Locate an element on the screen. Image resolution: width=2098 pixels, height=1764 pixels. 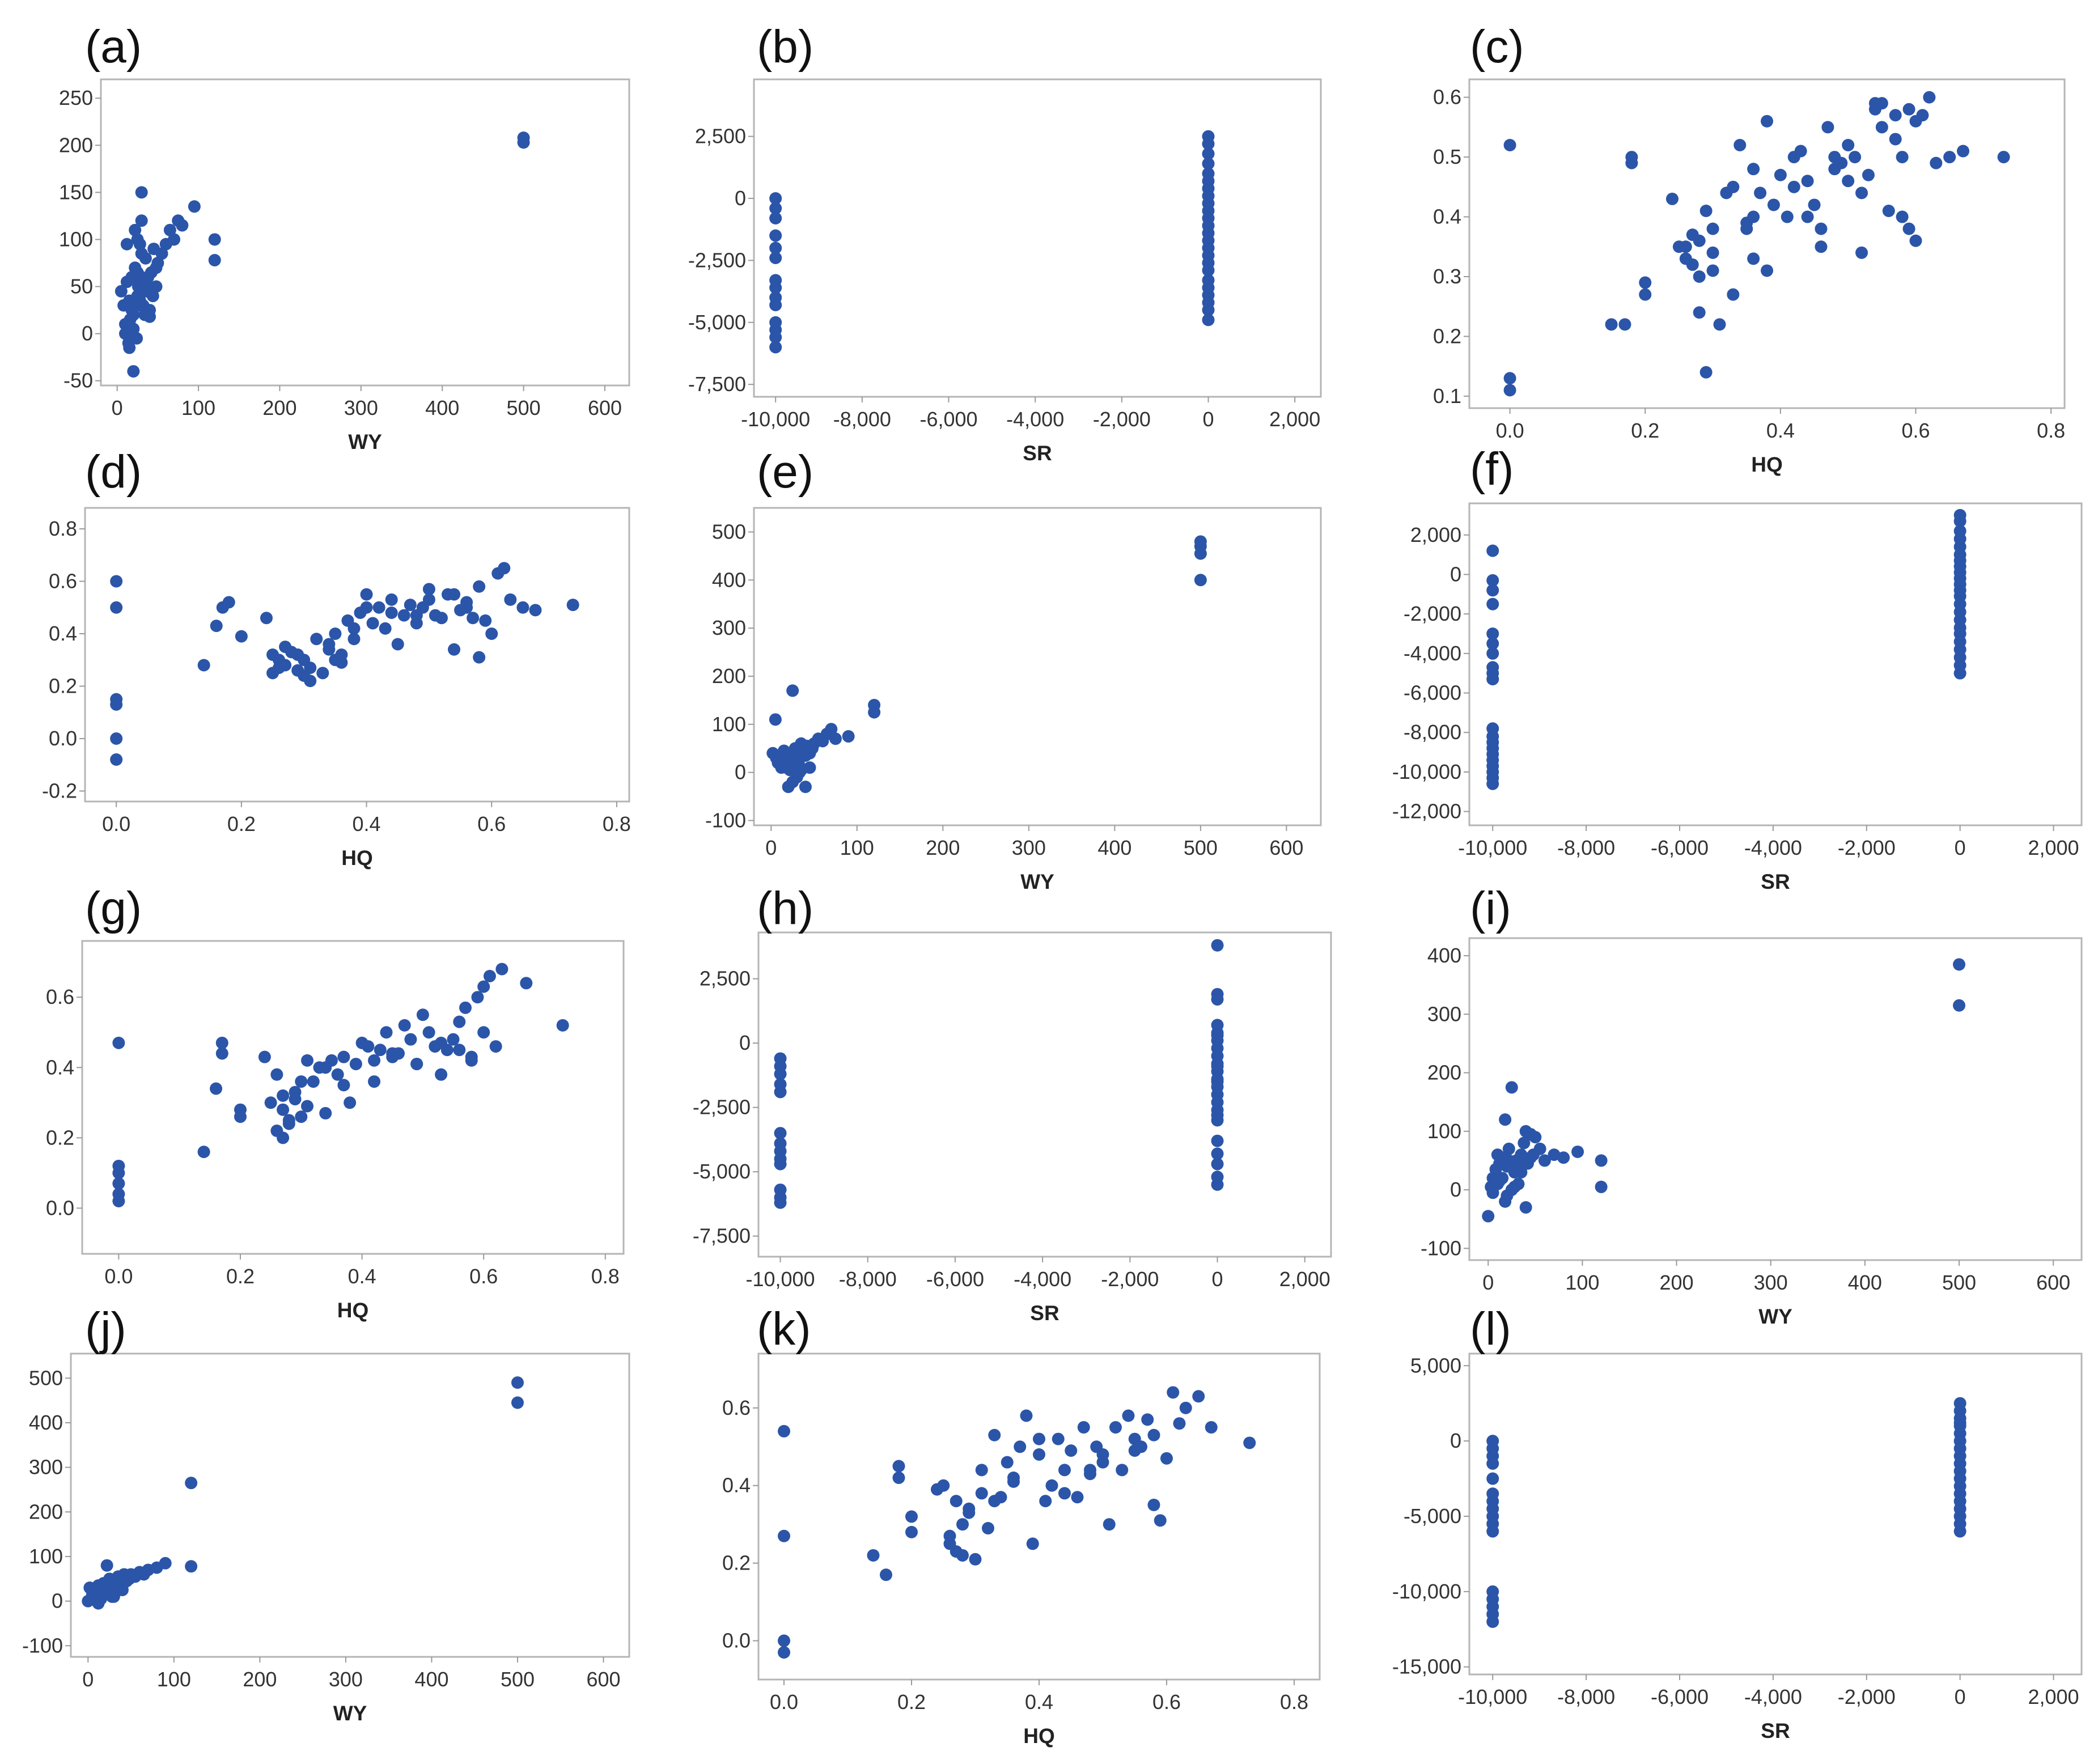
y-tick-label: -5,000 is located at coordinates (722, 1171).